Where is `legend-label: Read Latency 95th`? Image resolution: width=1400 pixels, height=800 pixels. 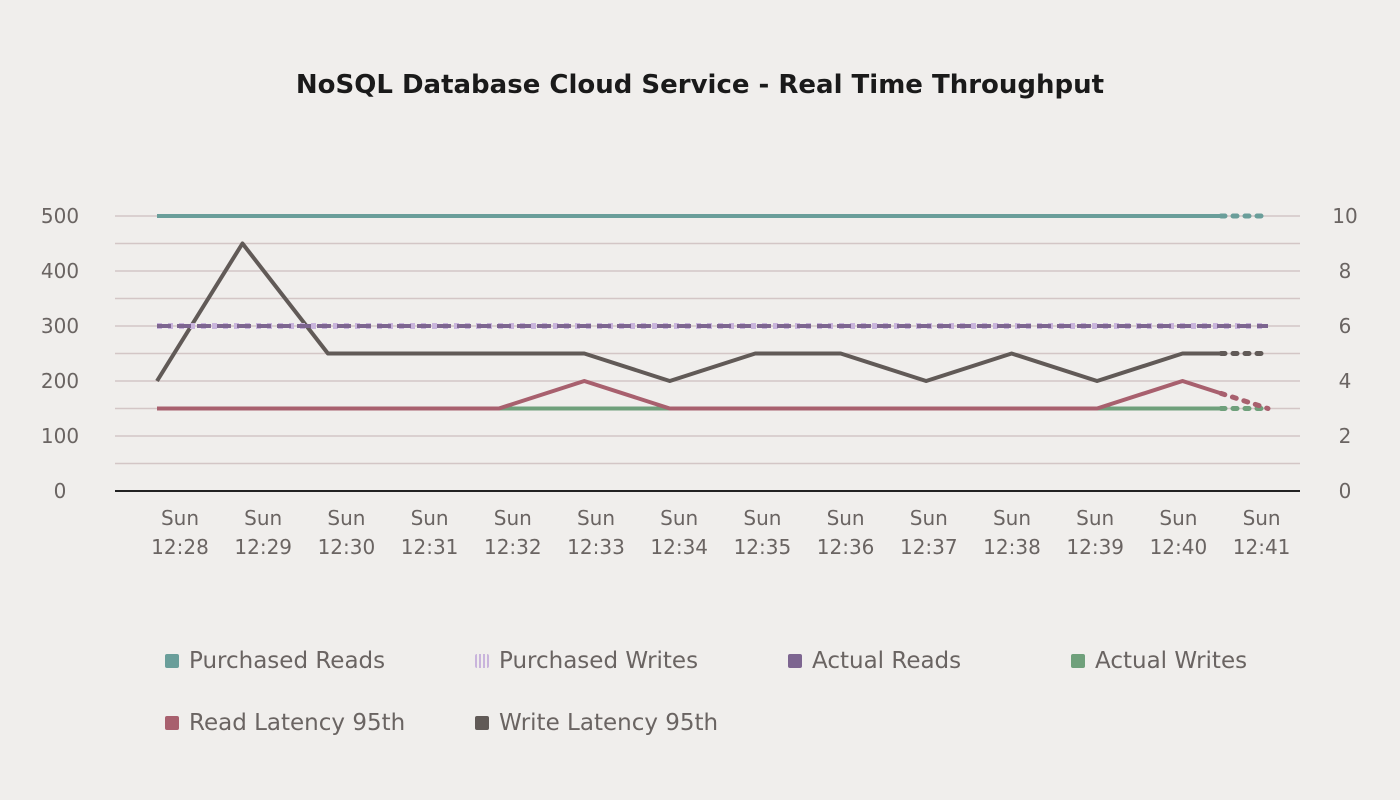 legend-label: Read Latency 95th is located at coordinates (297, 723).